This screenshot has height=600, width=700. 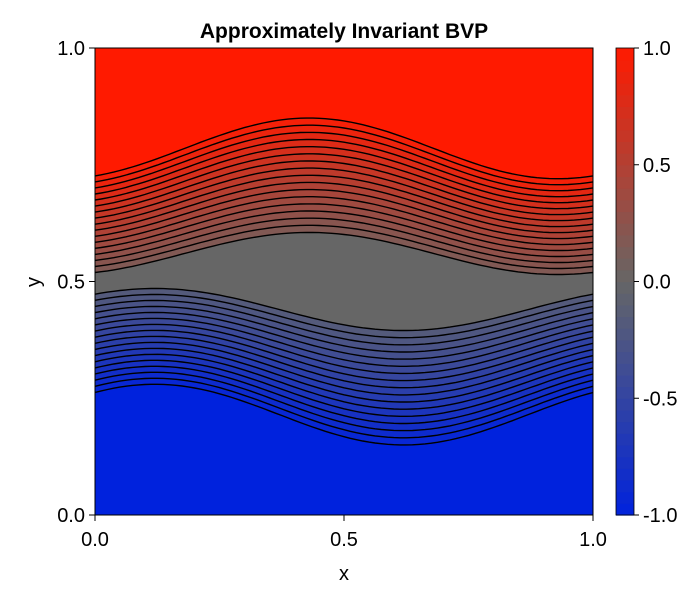 I want to click on y-axis-label: y, so click(x=34, y=282).